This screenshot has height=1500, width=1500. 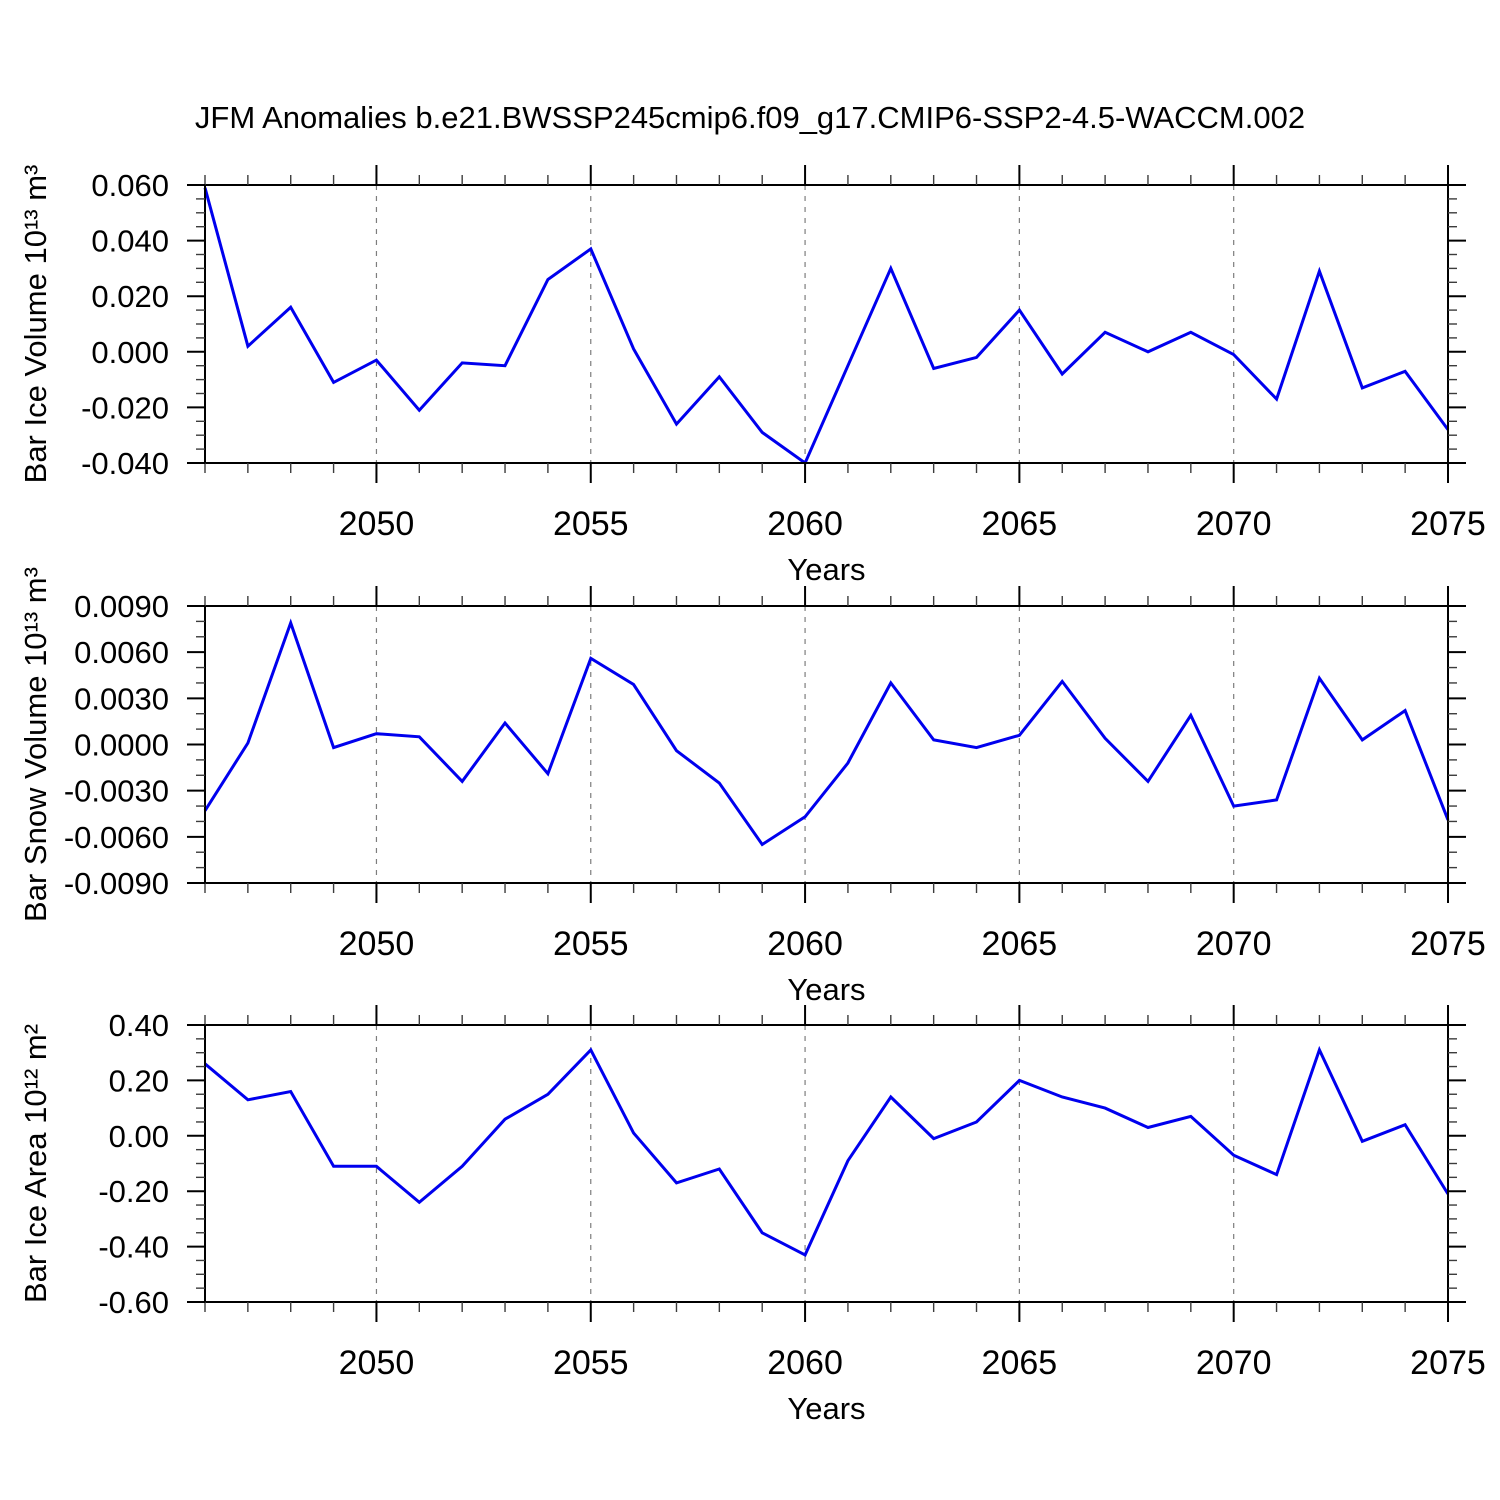 What do you see at coordinates (130, 241) in the screenshot?
I see `y-tick-label: 0.040` at bounding box center [130, 241].